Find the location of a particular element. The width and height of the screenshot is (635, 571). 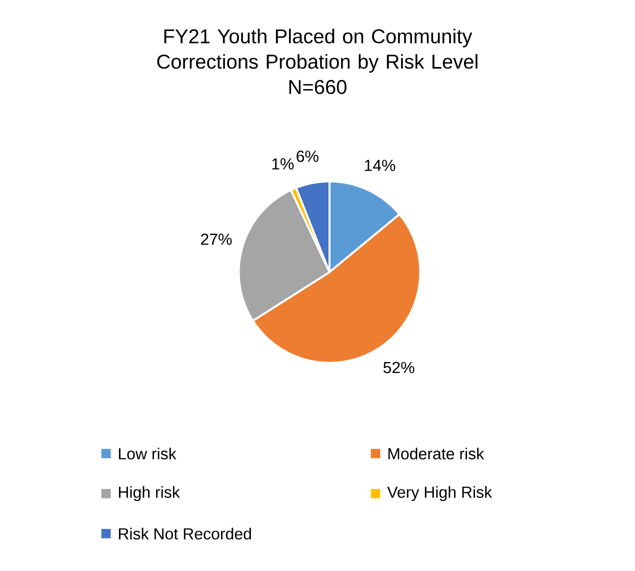

legend-label: Moderate risk is located at coordinates (436, 454).